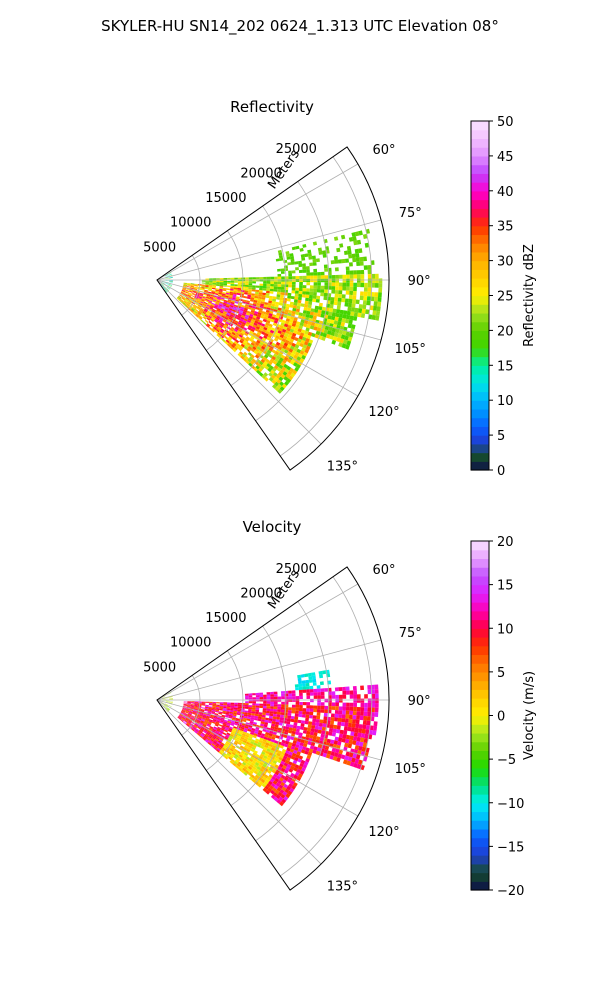 The height and width of the screenshot is (1000, 600). Describe the element at coordinates (159, 667) in the screenshot. I see `r-tick-label: 5000` at that location.